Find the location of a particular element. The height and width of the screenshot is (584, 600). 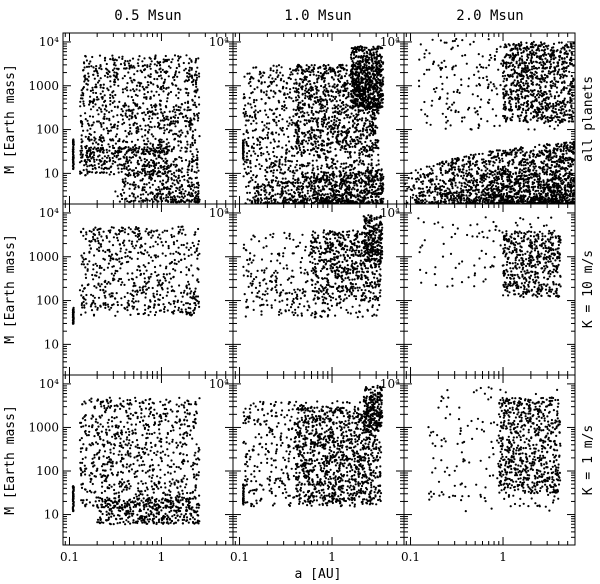

y-tick-label: 10 is located at coordinates (51, 173).